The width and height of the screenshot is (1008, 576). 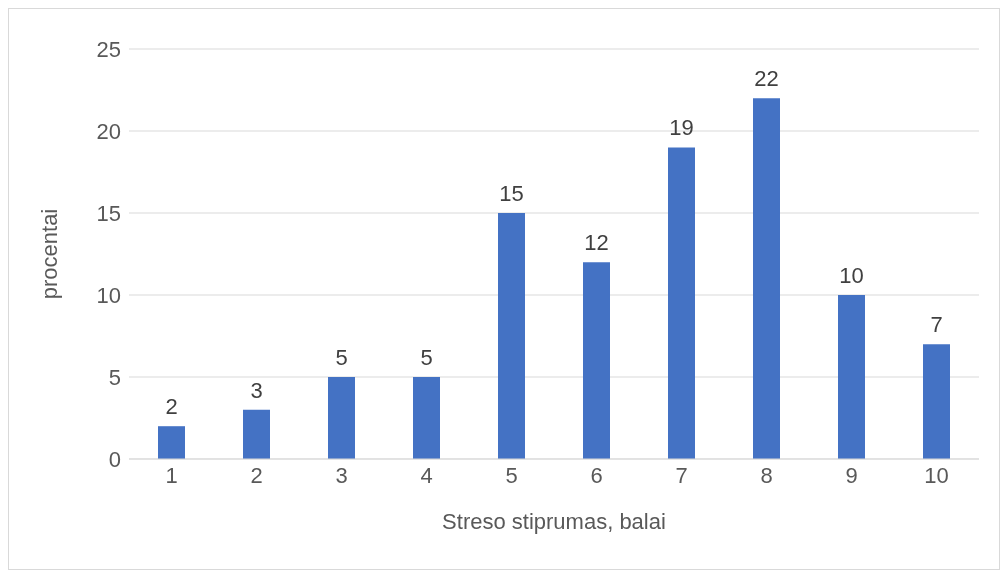 What do you see at coordinates (108, 131) in the screenshot?
I see `y-tick-label: 20` at bounding box center [108, 131].